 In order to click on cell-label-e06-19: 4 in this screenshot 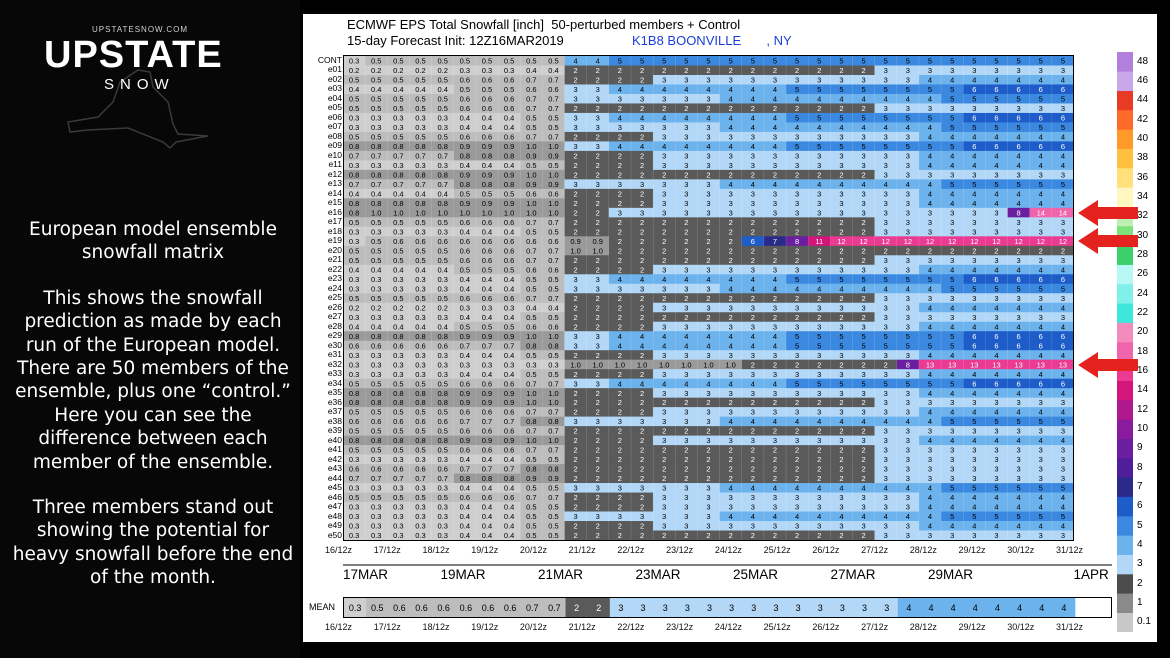, I will do `click(775, 118)`.